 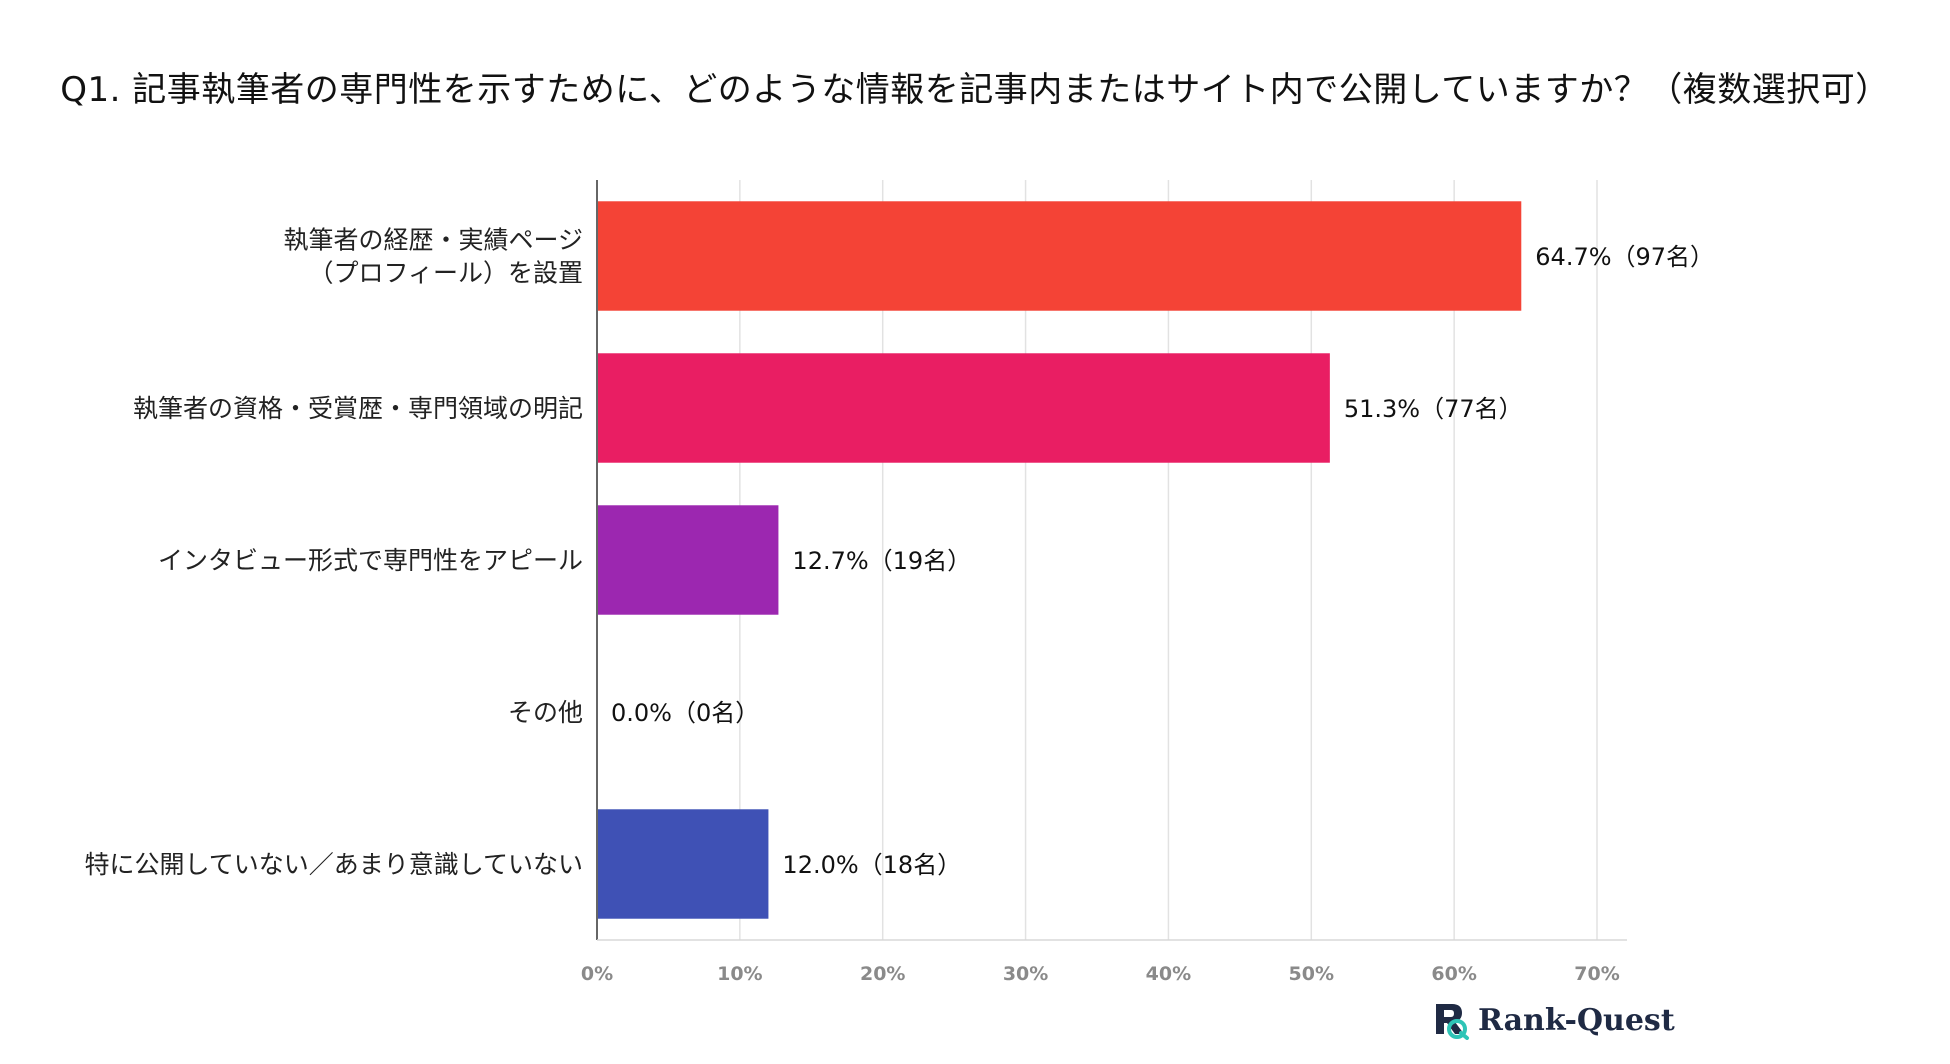 I want to click on x-tick-label: 60%, so click(x=1453, y=974).